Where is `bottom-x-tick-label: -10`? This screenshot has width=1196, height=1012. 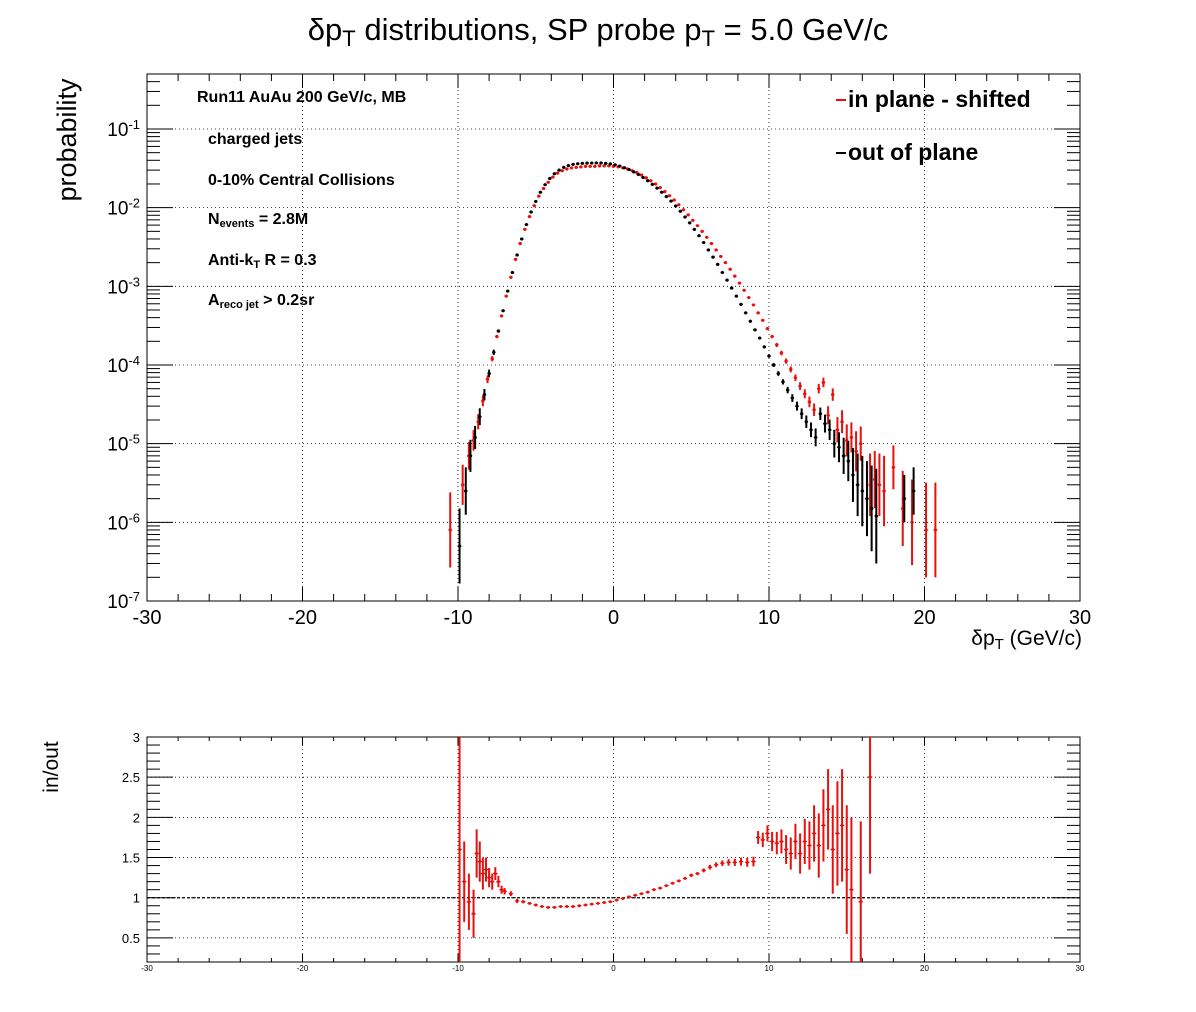 bottom-x-tick-label: -10 is located at coordinates (458, 968).